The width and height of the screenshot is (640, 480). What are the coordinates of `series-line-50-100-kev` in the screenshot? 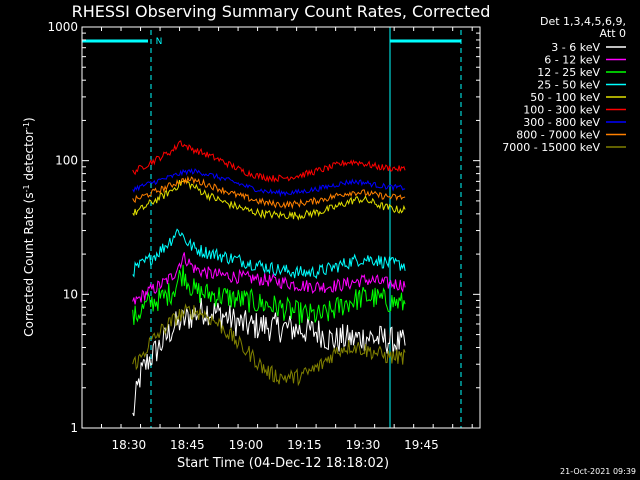 It's located at (269, 200).